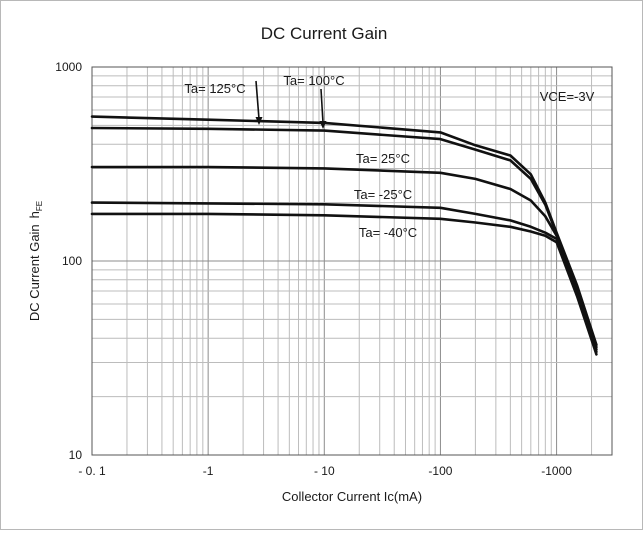 This screenshot has height=534, width=643. What do you see at coordinates (567, 96) in the screenshot?
I see `condition-label: VCE=-3V` at bounding box center [567, 96].